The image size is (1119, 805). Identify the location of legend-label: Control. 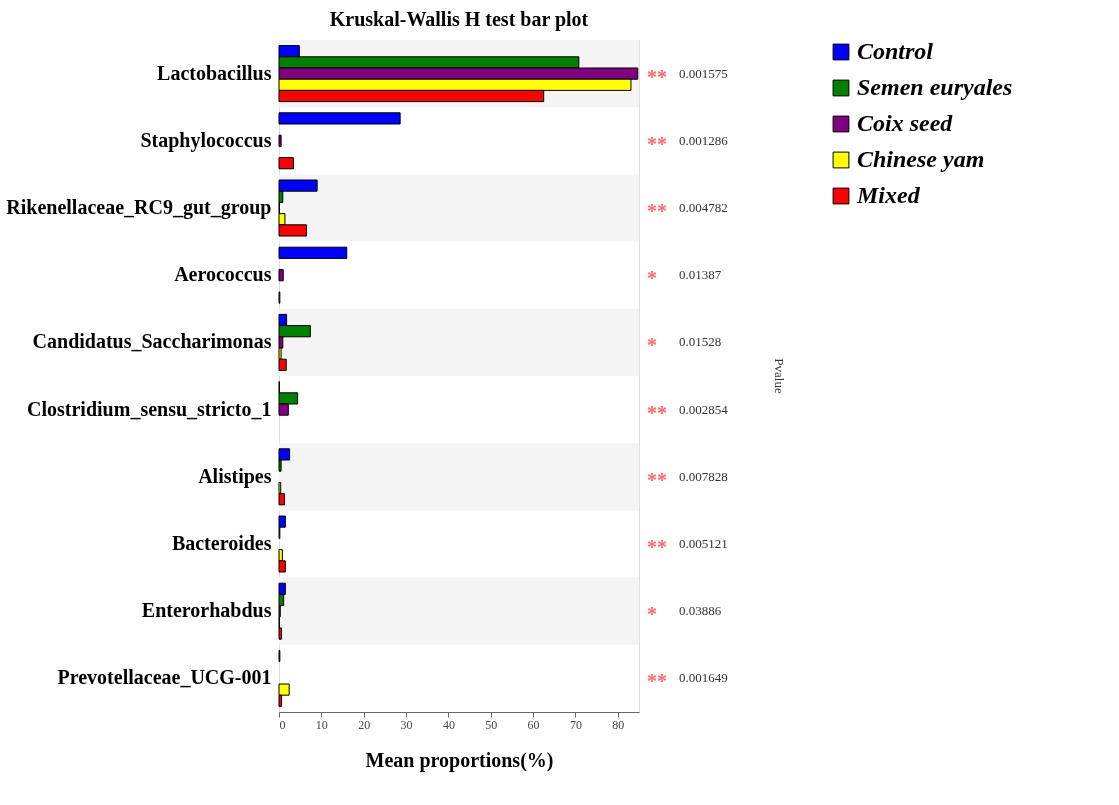
(895, 51).